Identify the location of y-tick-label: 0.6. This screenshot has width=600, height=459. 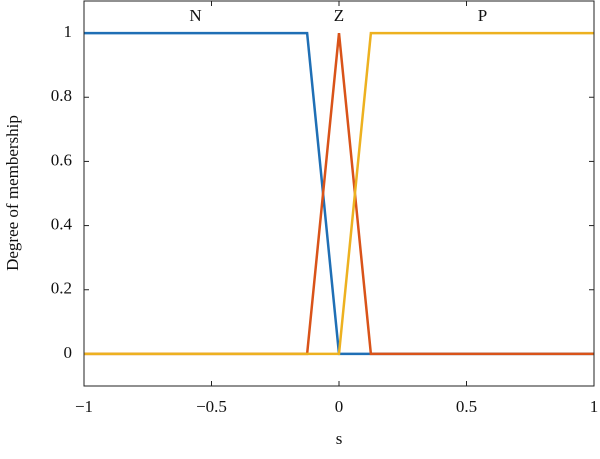
(61, 159).